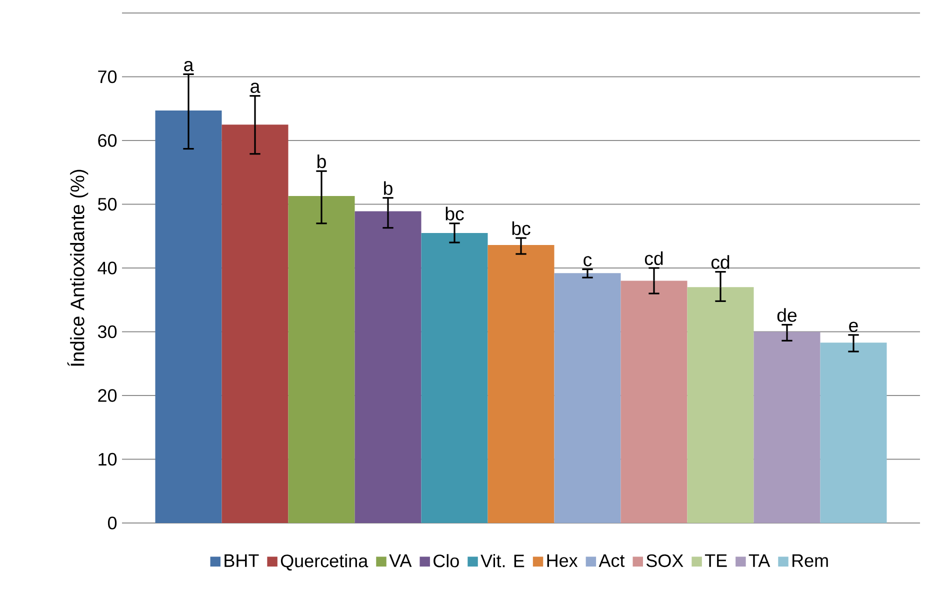 This screenshot has width=950, height=612. What do you see at coordinates (241, 560) in the screenshot?
I see `legend-label: BHT` at bounding box center [241, 560].